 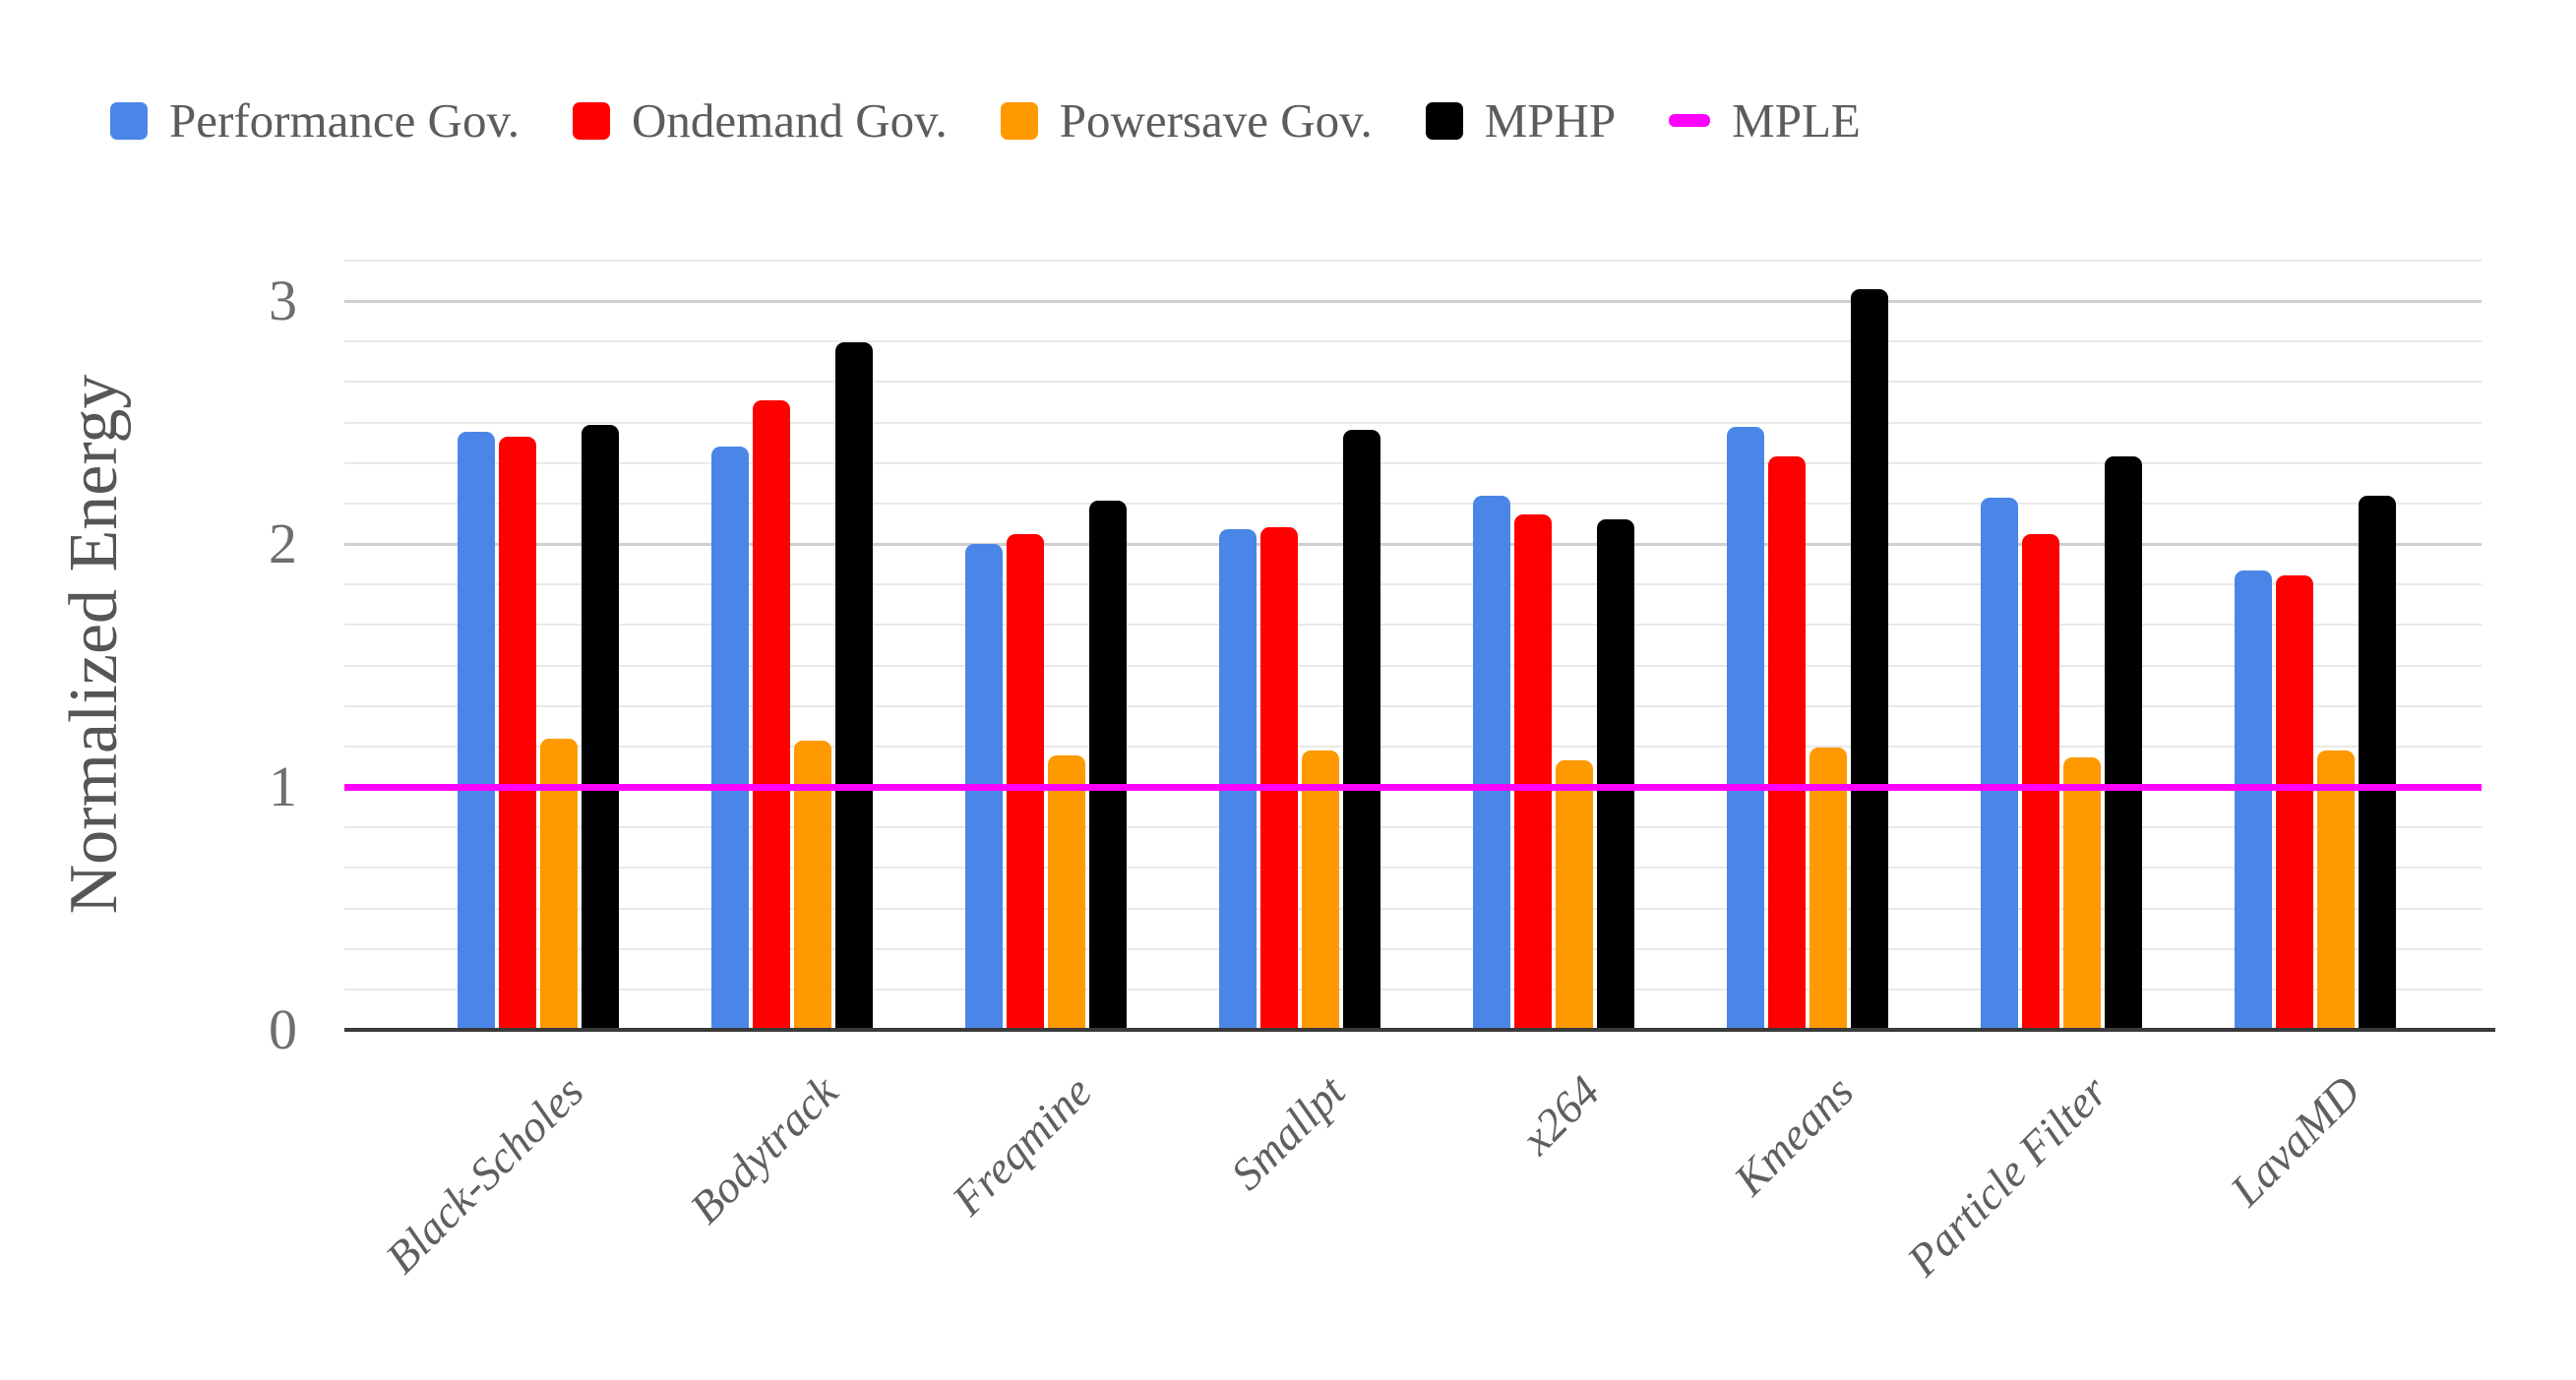 What do you see at coordinates (1787, 743) in the screenshot?
I see `bar-ondemand-gov--5` at bounding box center [1787, 743].